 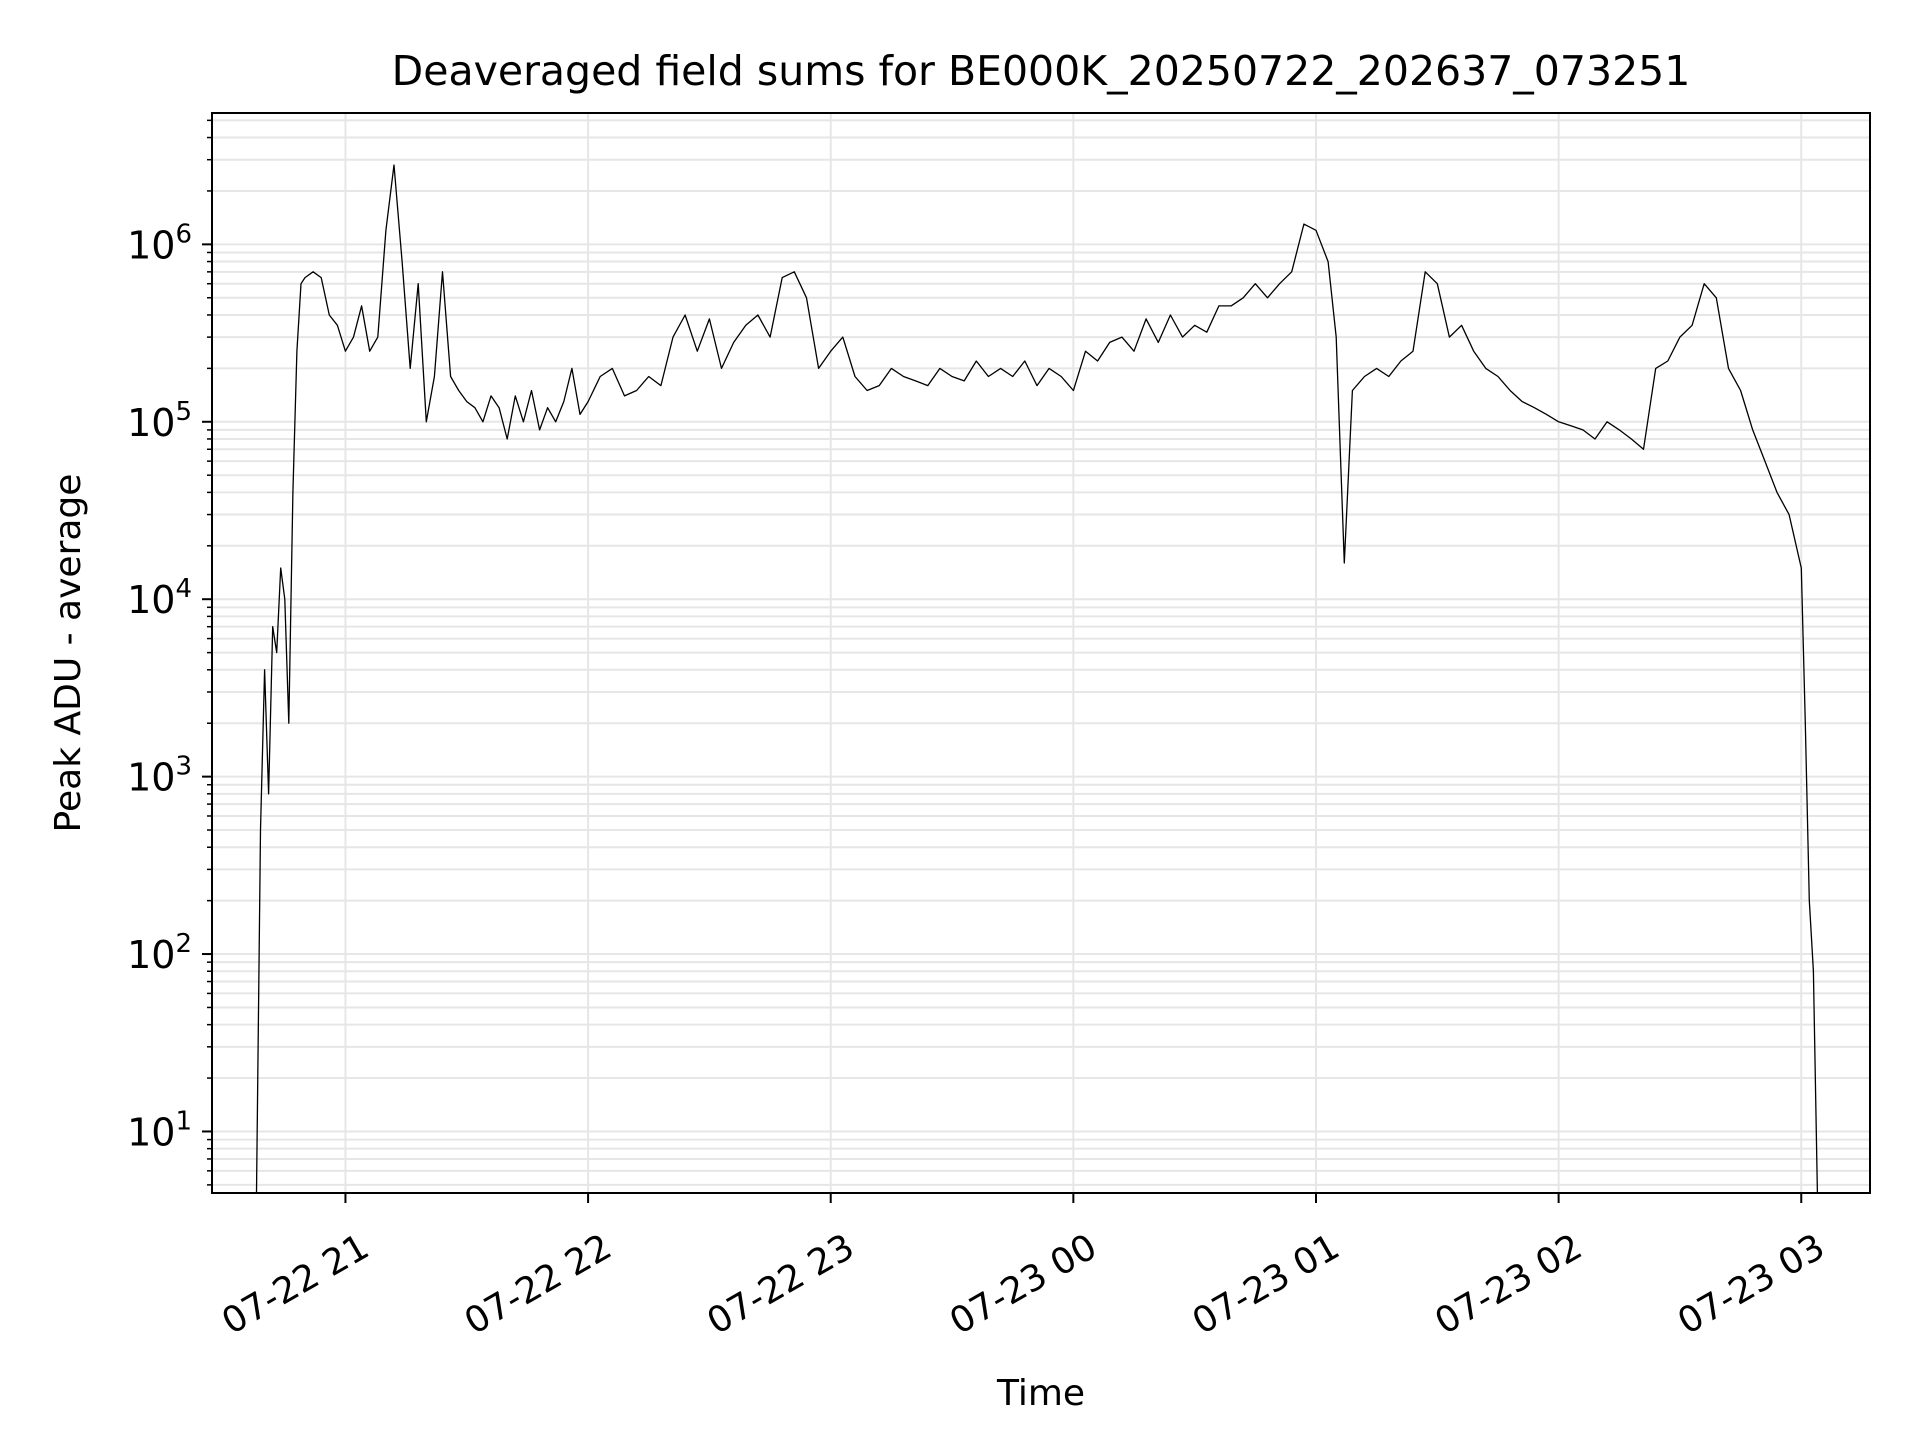 I want to click on x-tick-label: 07-22 21, so click(x=295, y=1284).